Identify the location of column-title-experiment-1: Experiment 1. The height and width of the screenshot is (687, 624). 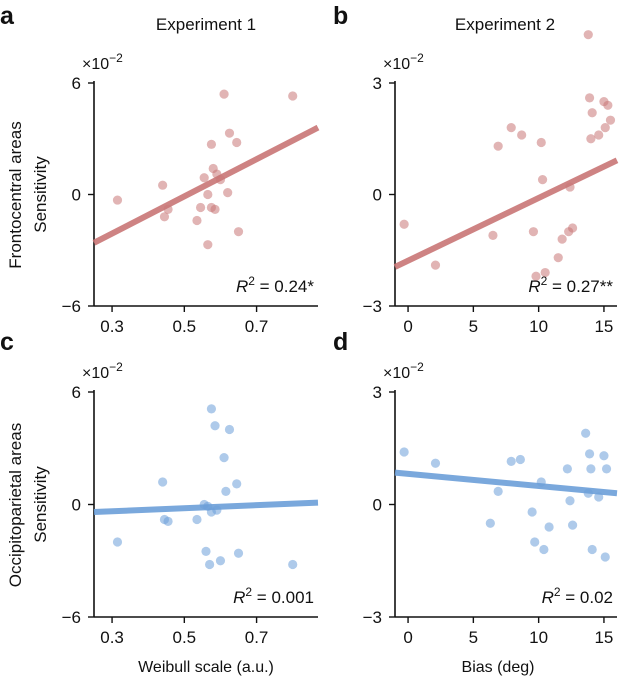
(206, 24).